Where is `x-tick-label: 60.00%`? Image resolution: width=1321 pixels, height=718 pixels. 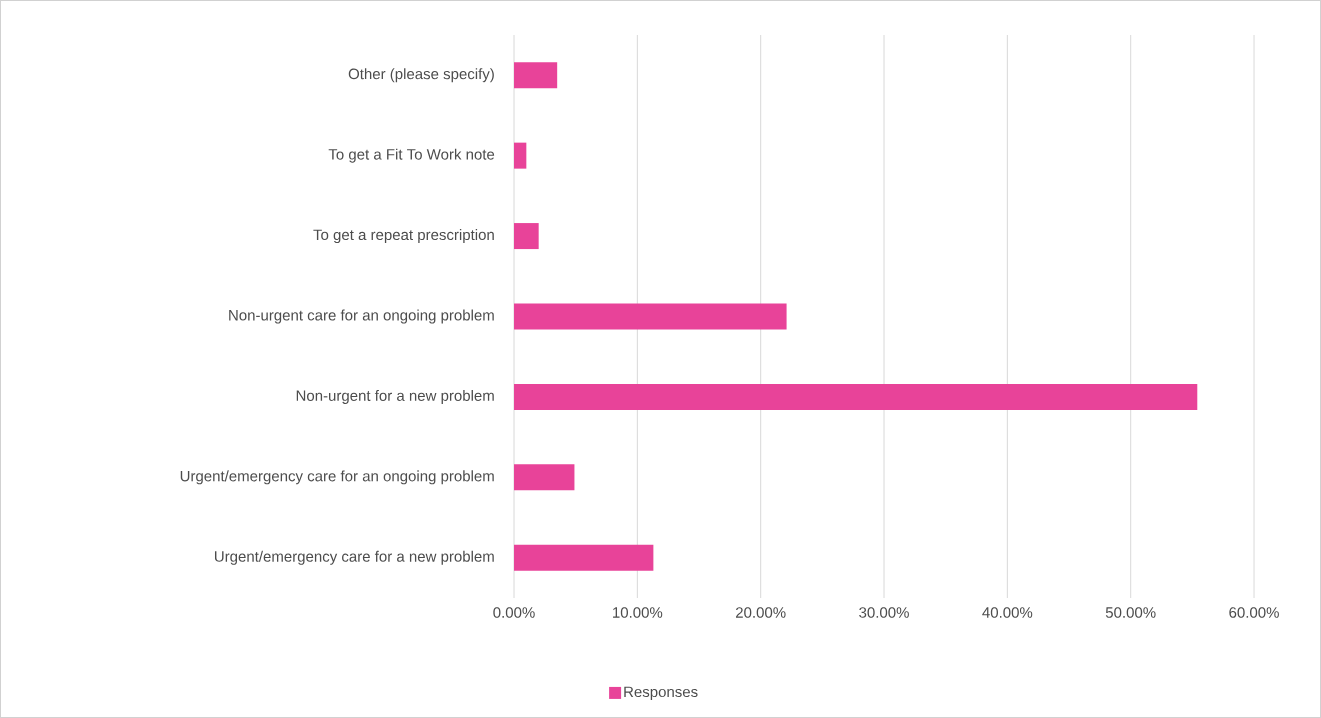
x-tick-label: 60.00% is located at coordinates (1254, 612).